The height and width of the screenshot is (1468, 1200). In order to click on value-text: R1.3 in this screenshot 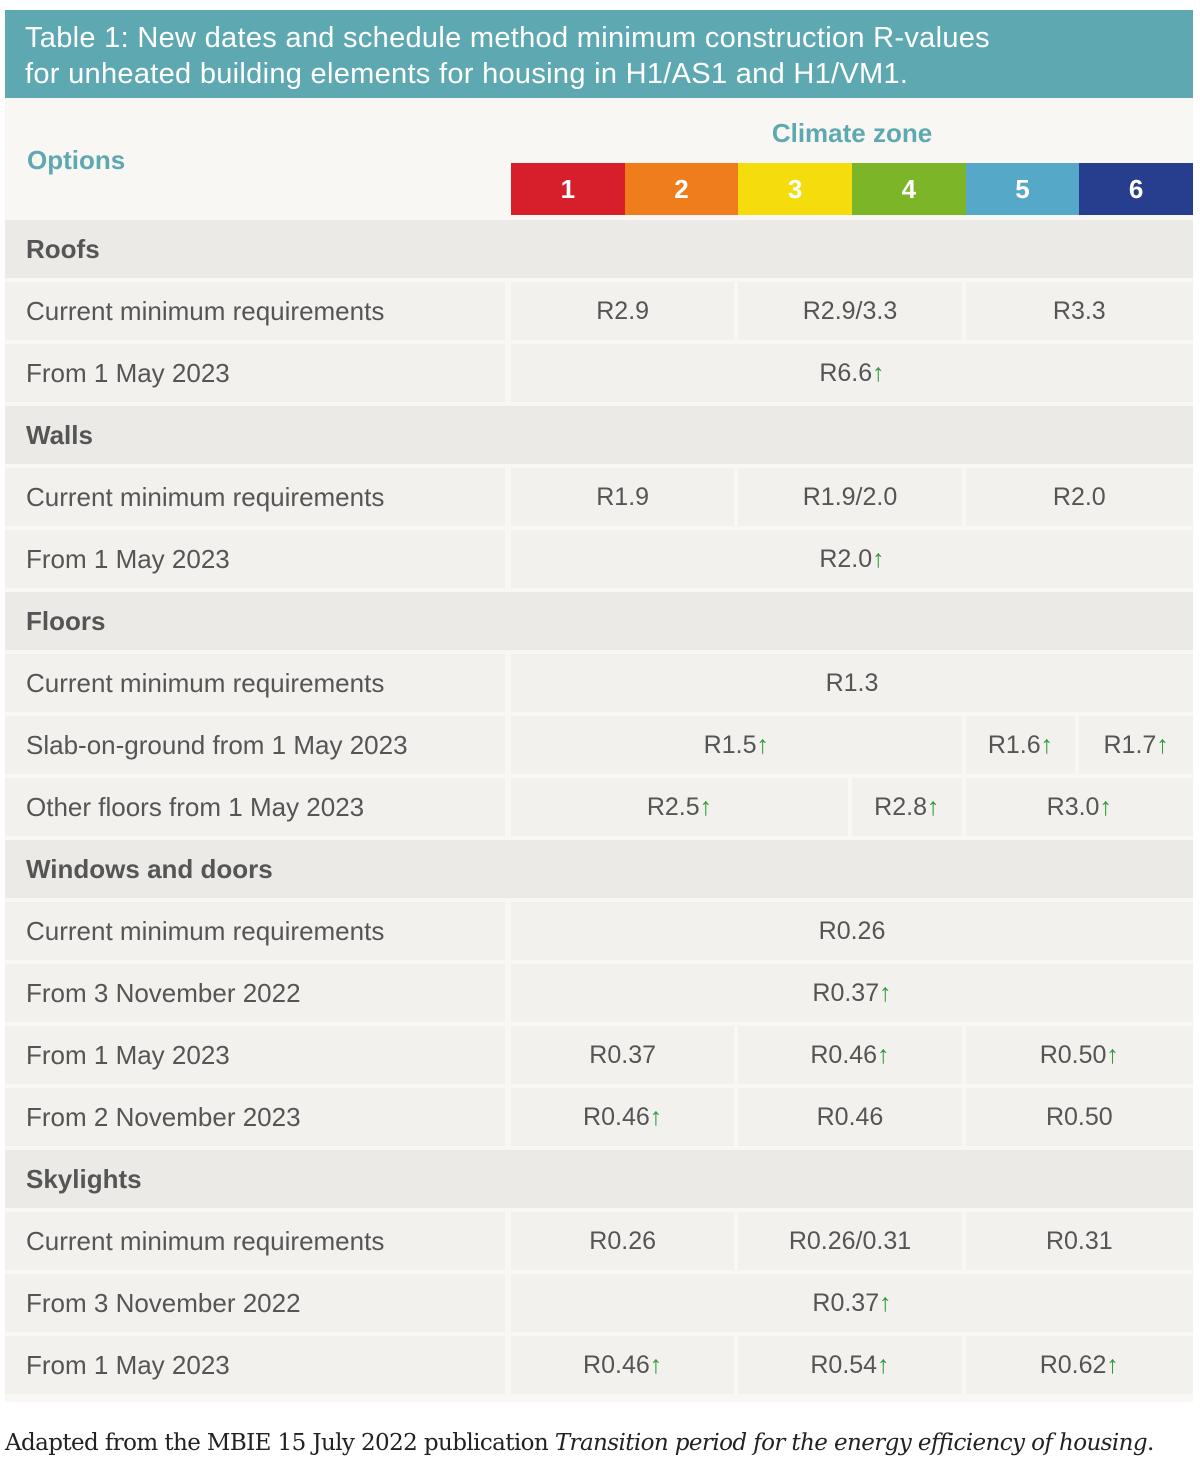, I will do `click(852, 682)`.